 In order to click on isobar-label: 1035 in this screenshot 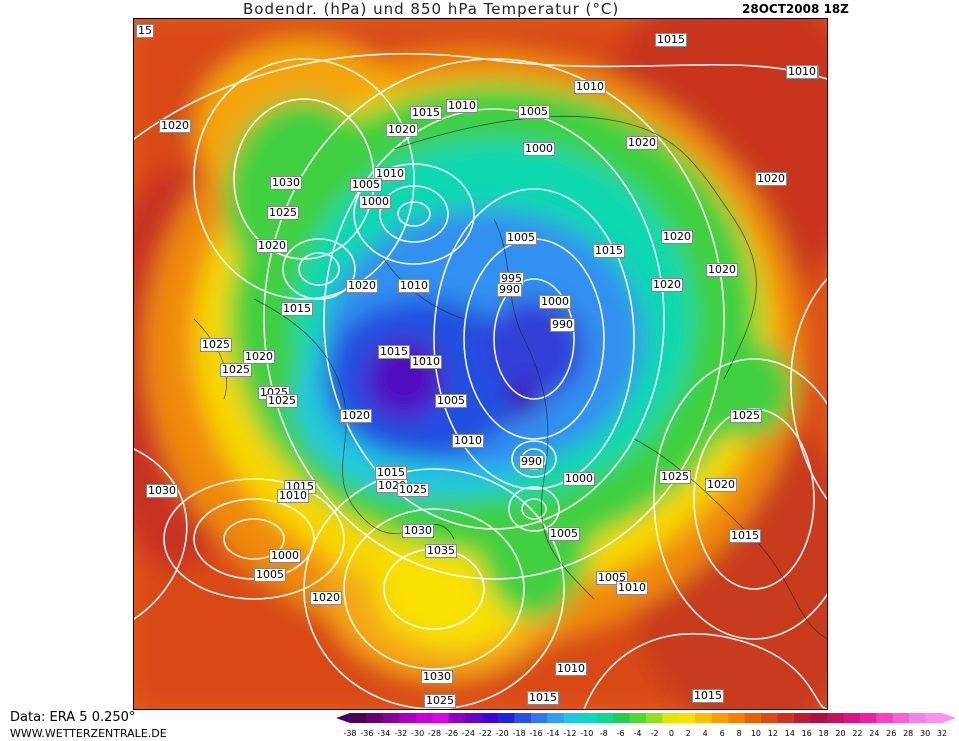, I will do `click(441, 551)`.